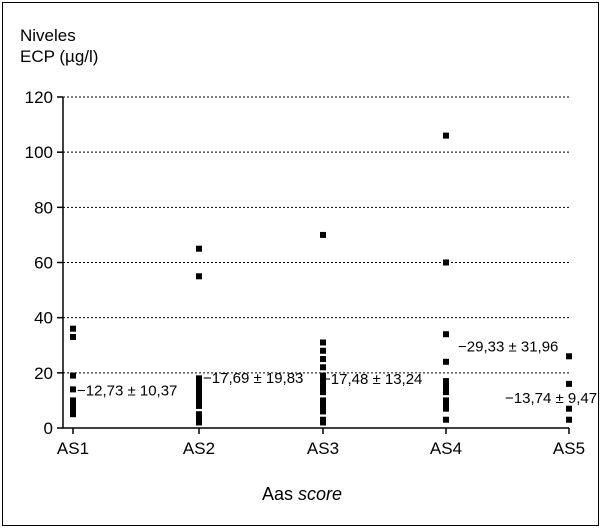 The height and width of the screenshot is (530, 603). I want to click on series-annotation: −13,74 ± 9,47, so click(551, 398).